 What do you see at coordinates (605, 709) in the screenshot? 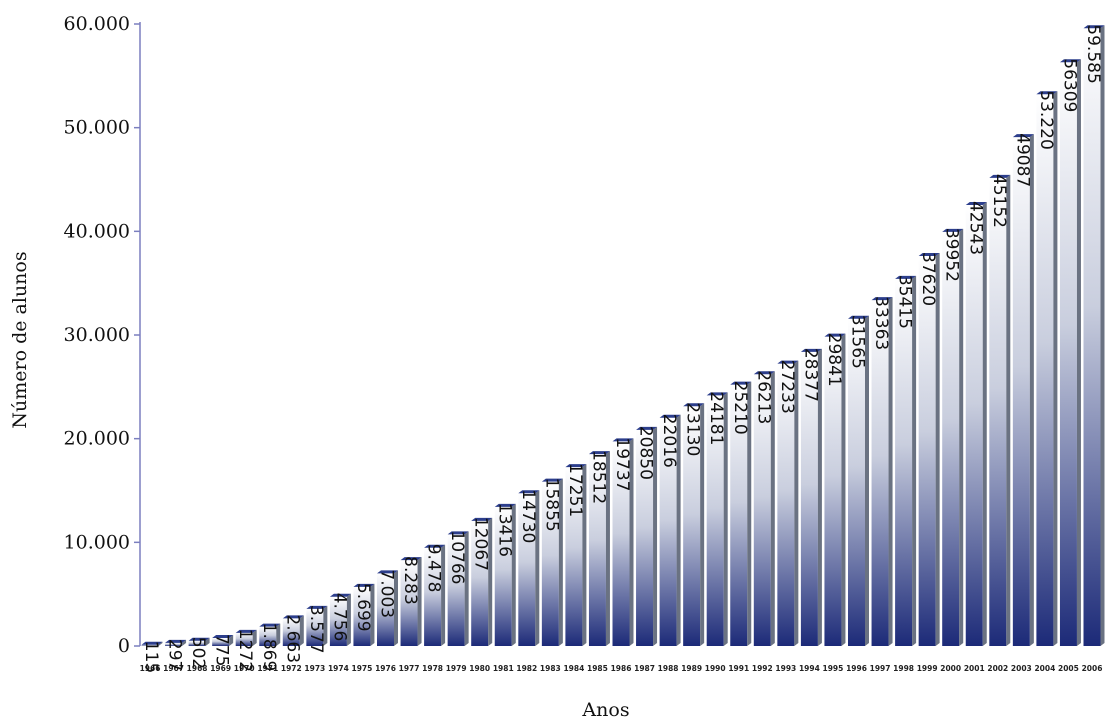
I see `x-axis-title: Anos` at bounding box center [605, 709].